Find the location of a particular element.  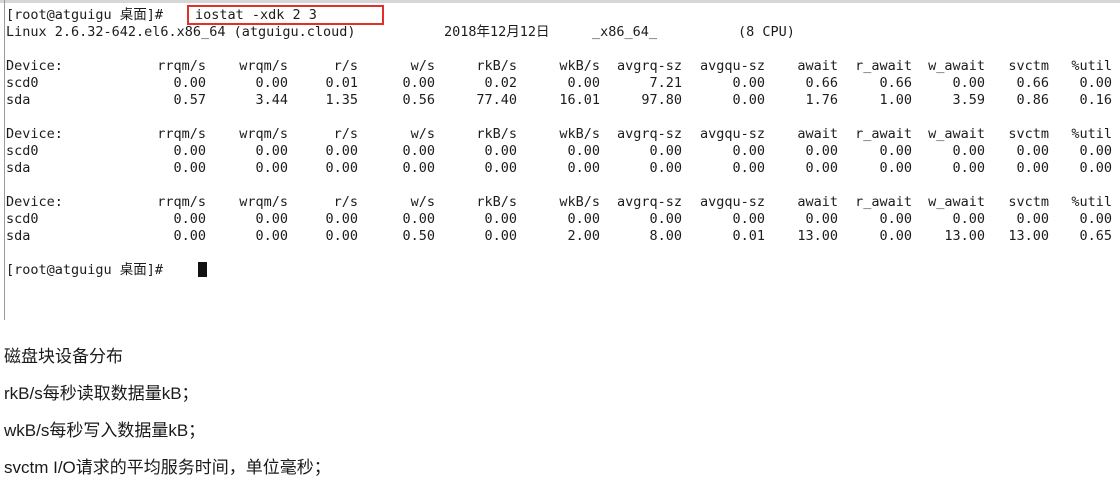

terminal-cursor is located at coordinates (202, 269).